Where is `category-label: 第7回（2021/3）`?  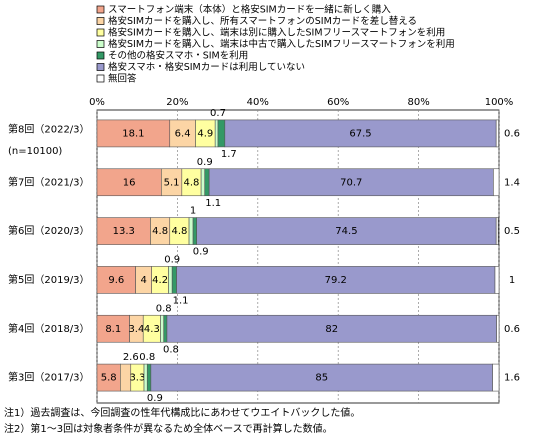
category-label: 第7回（2021/3） is located at coordinates (49, 181).